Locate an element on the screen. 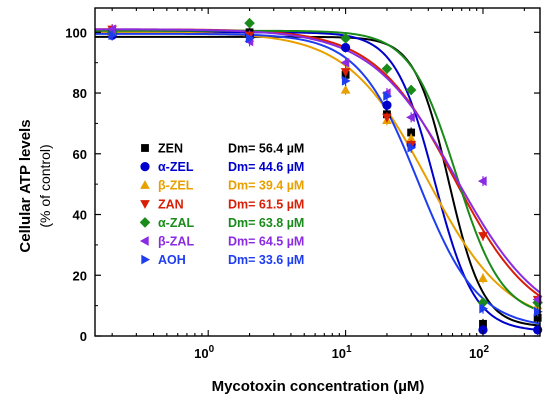 The width and height of the screenshot is (550, 402). y-tick-label: 40 is located at coordinates (80, 215).